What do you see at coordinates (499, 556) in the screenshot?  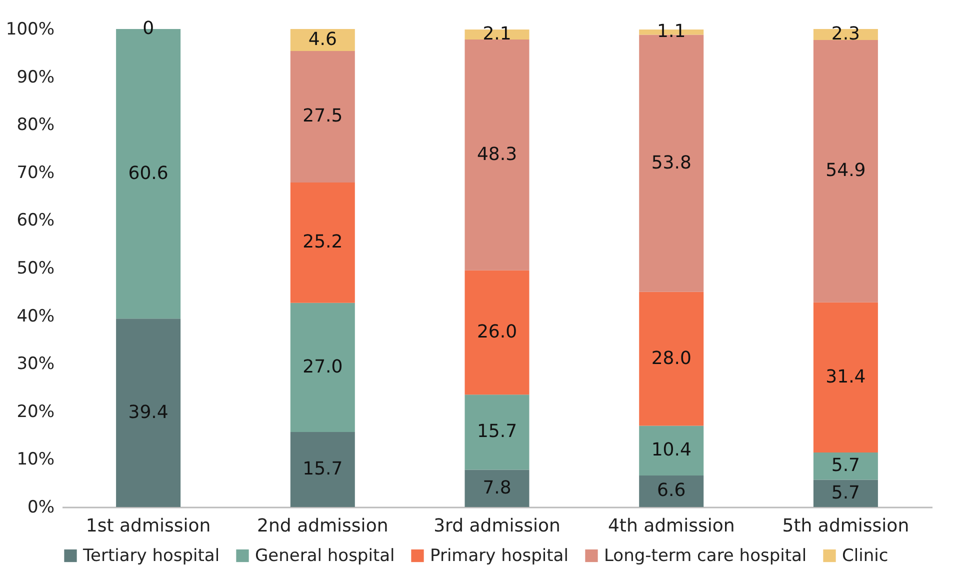 I see `legend-label: Primary hospital` at bounding box center [499, 556].